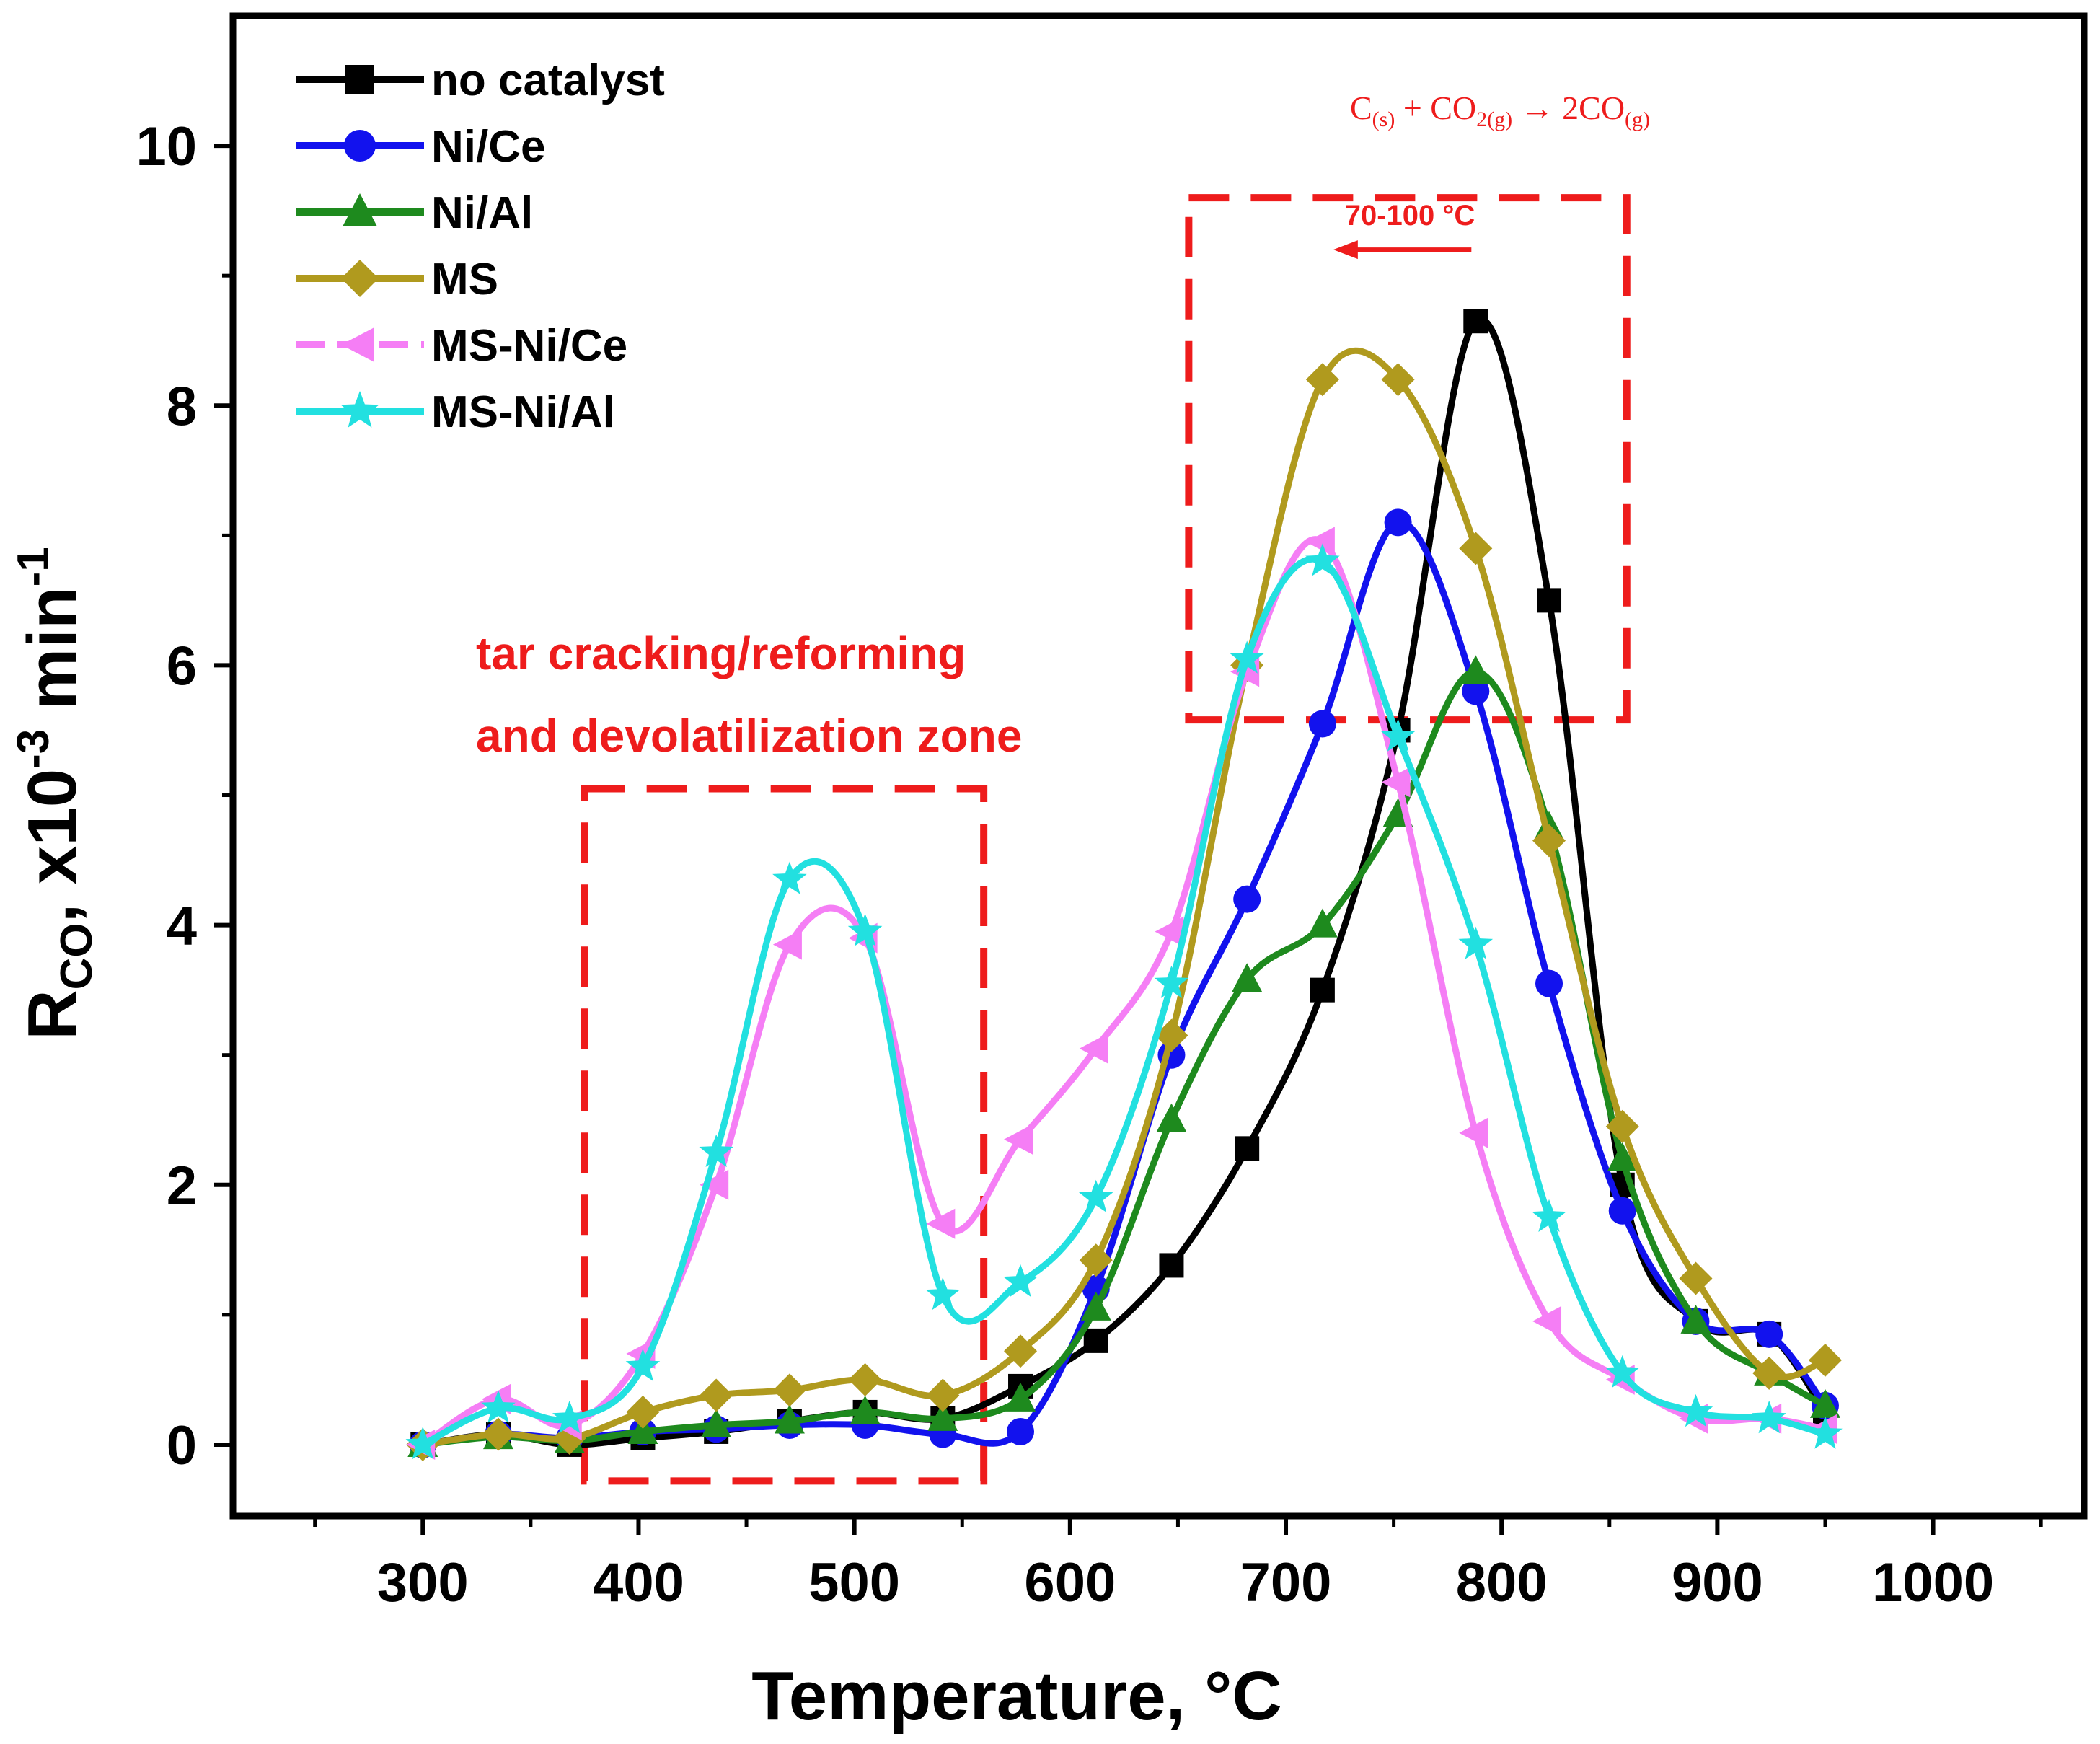 Image resolution: width=2100 pixels, height=1744 pixels. I want to click on x-tick-label: 700, so click(1286, 1583).